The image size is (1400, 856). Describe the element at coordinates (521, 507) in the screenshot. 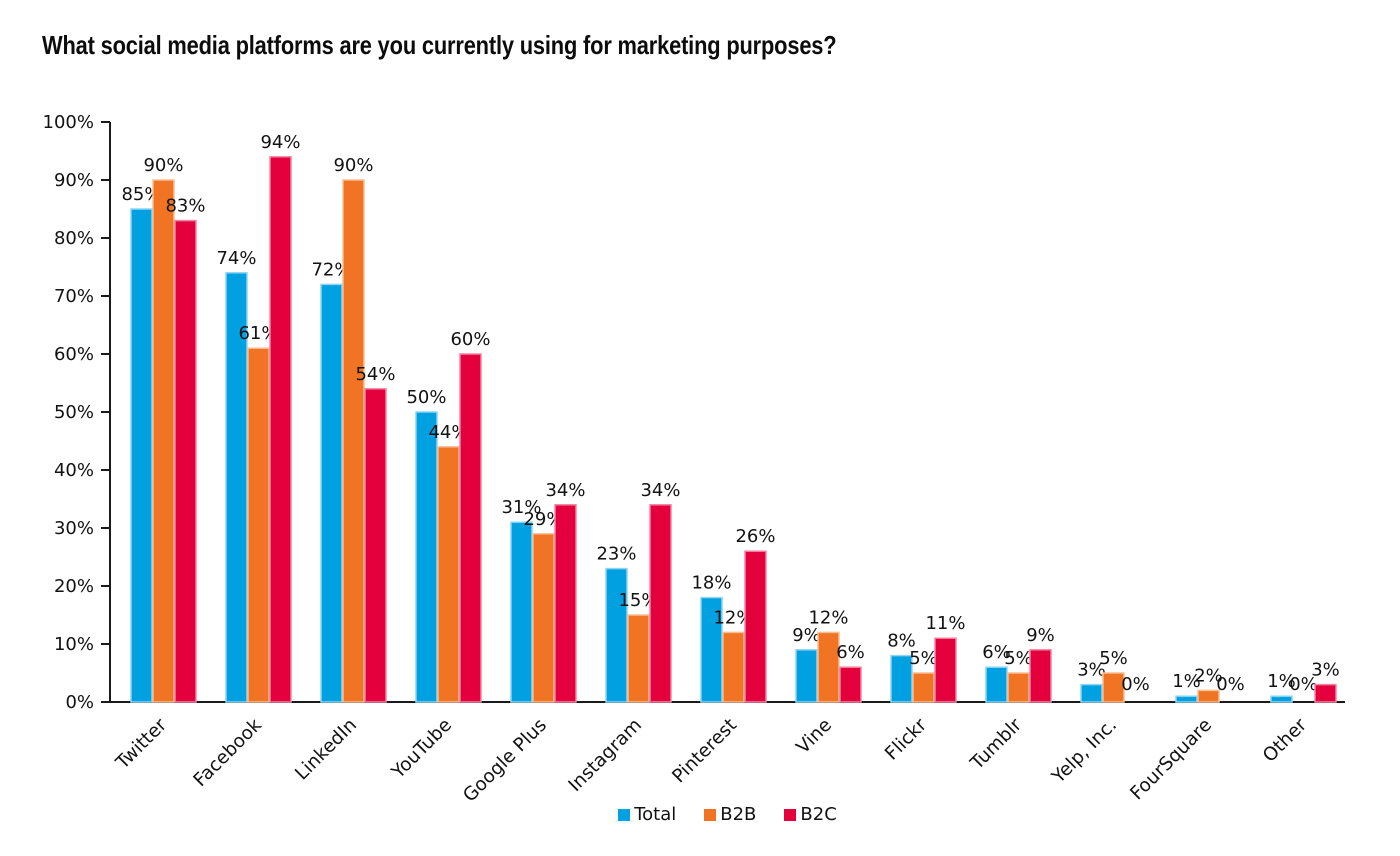

I see `bar-value-label: 31%` at that location.